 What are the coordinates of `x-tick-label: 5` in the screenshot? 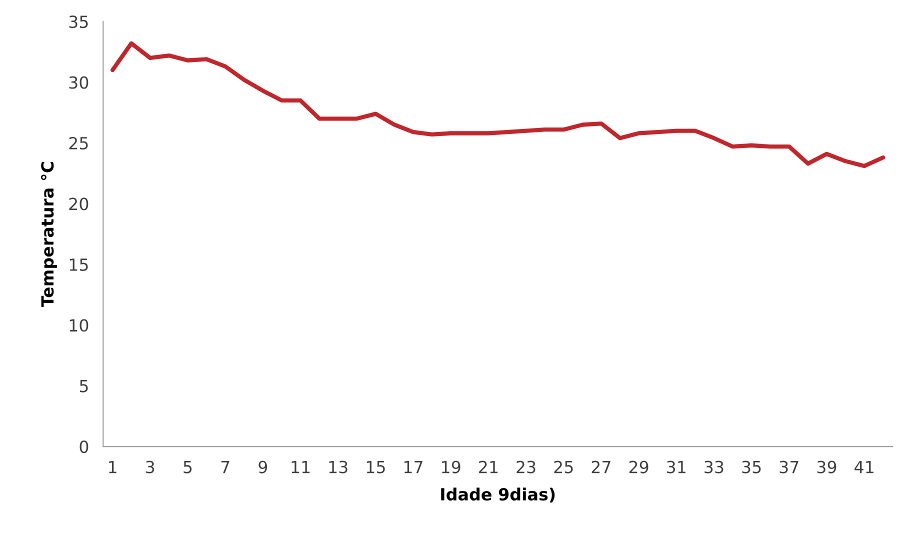 It's located at (188, 467).